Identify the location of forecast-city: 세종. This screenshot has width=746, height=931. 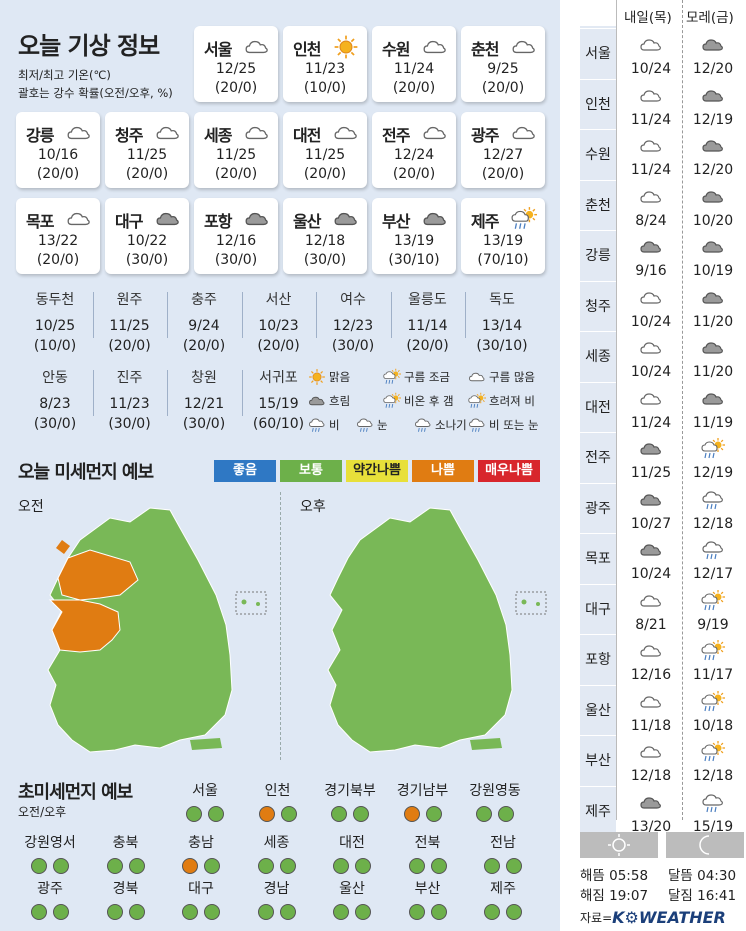
(598, 357).